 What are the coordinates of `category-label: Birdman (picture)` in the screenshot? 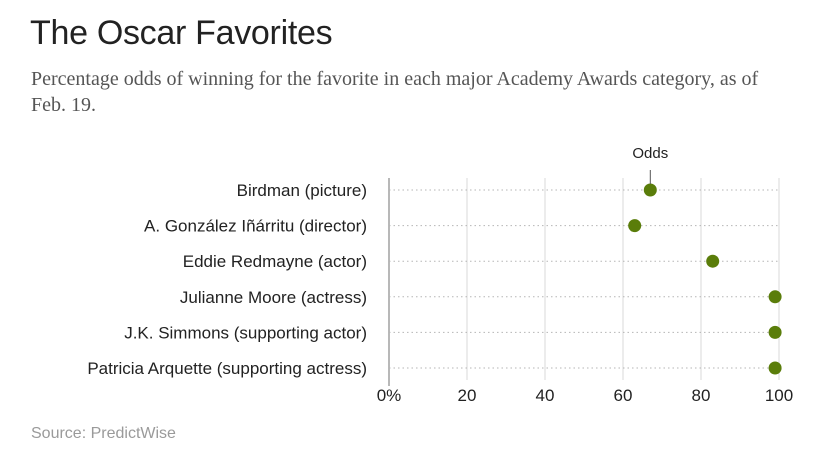 It's located at (302, 190).